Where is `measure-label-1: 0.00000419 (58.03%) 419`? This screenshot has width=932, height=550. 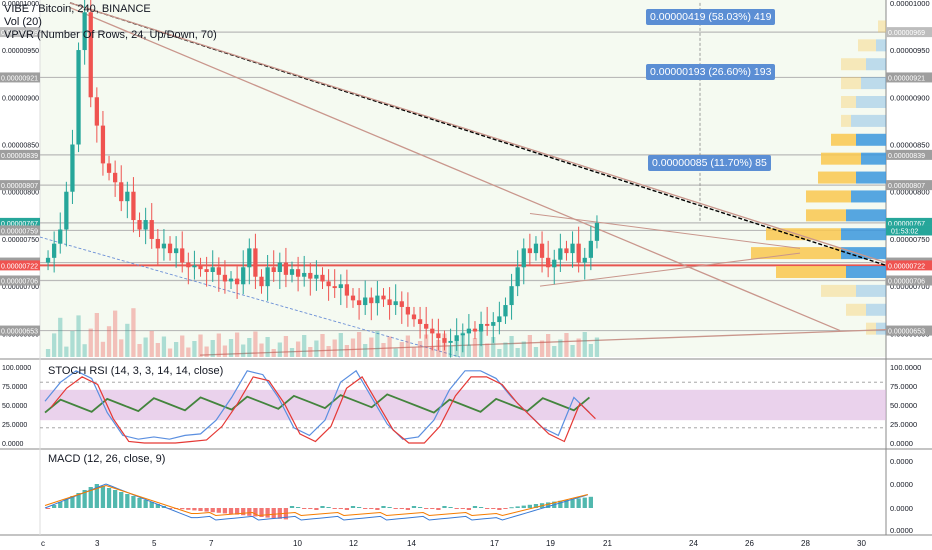 measure-label-1: 0.00000419 (58.03%) 419 is located at coordinates (711, 17).